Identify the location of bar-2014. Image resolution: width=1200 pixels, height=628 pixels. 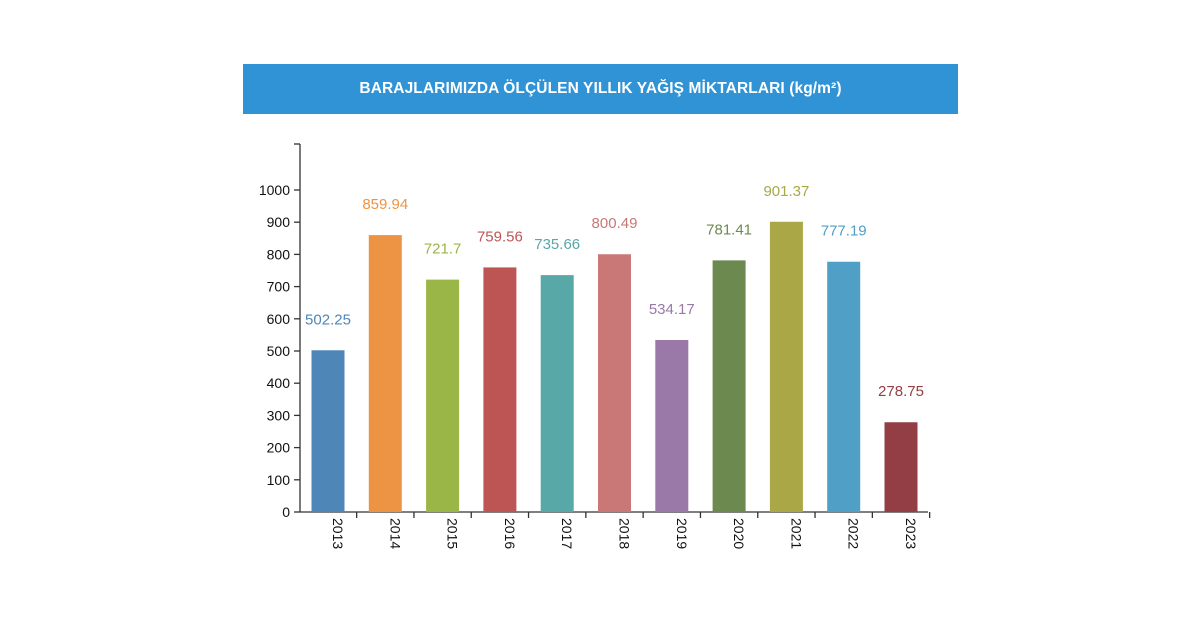
(385, 374).